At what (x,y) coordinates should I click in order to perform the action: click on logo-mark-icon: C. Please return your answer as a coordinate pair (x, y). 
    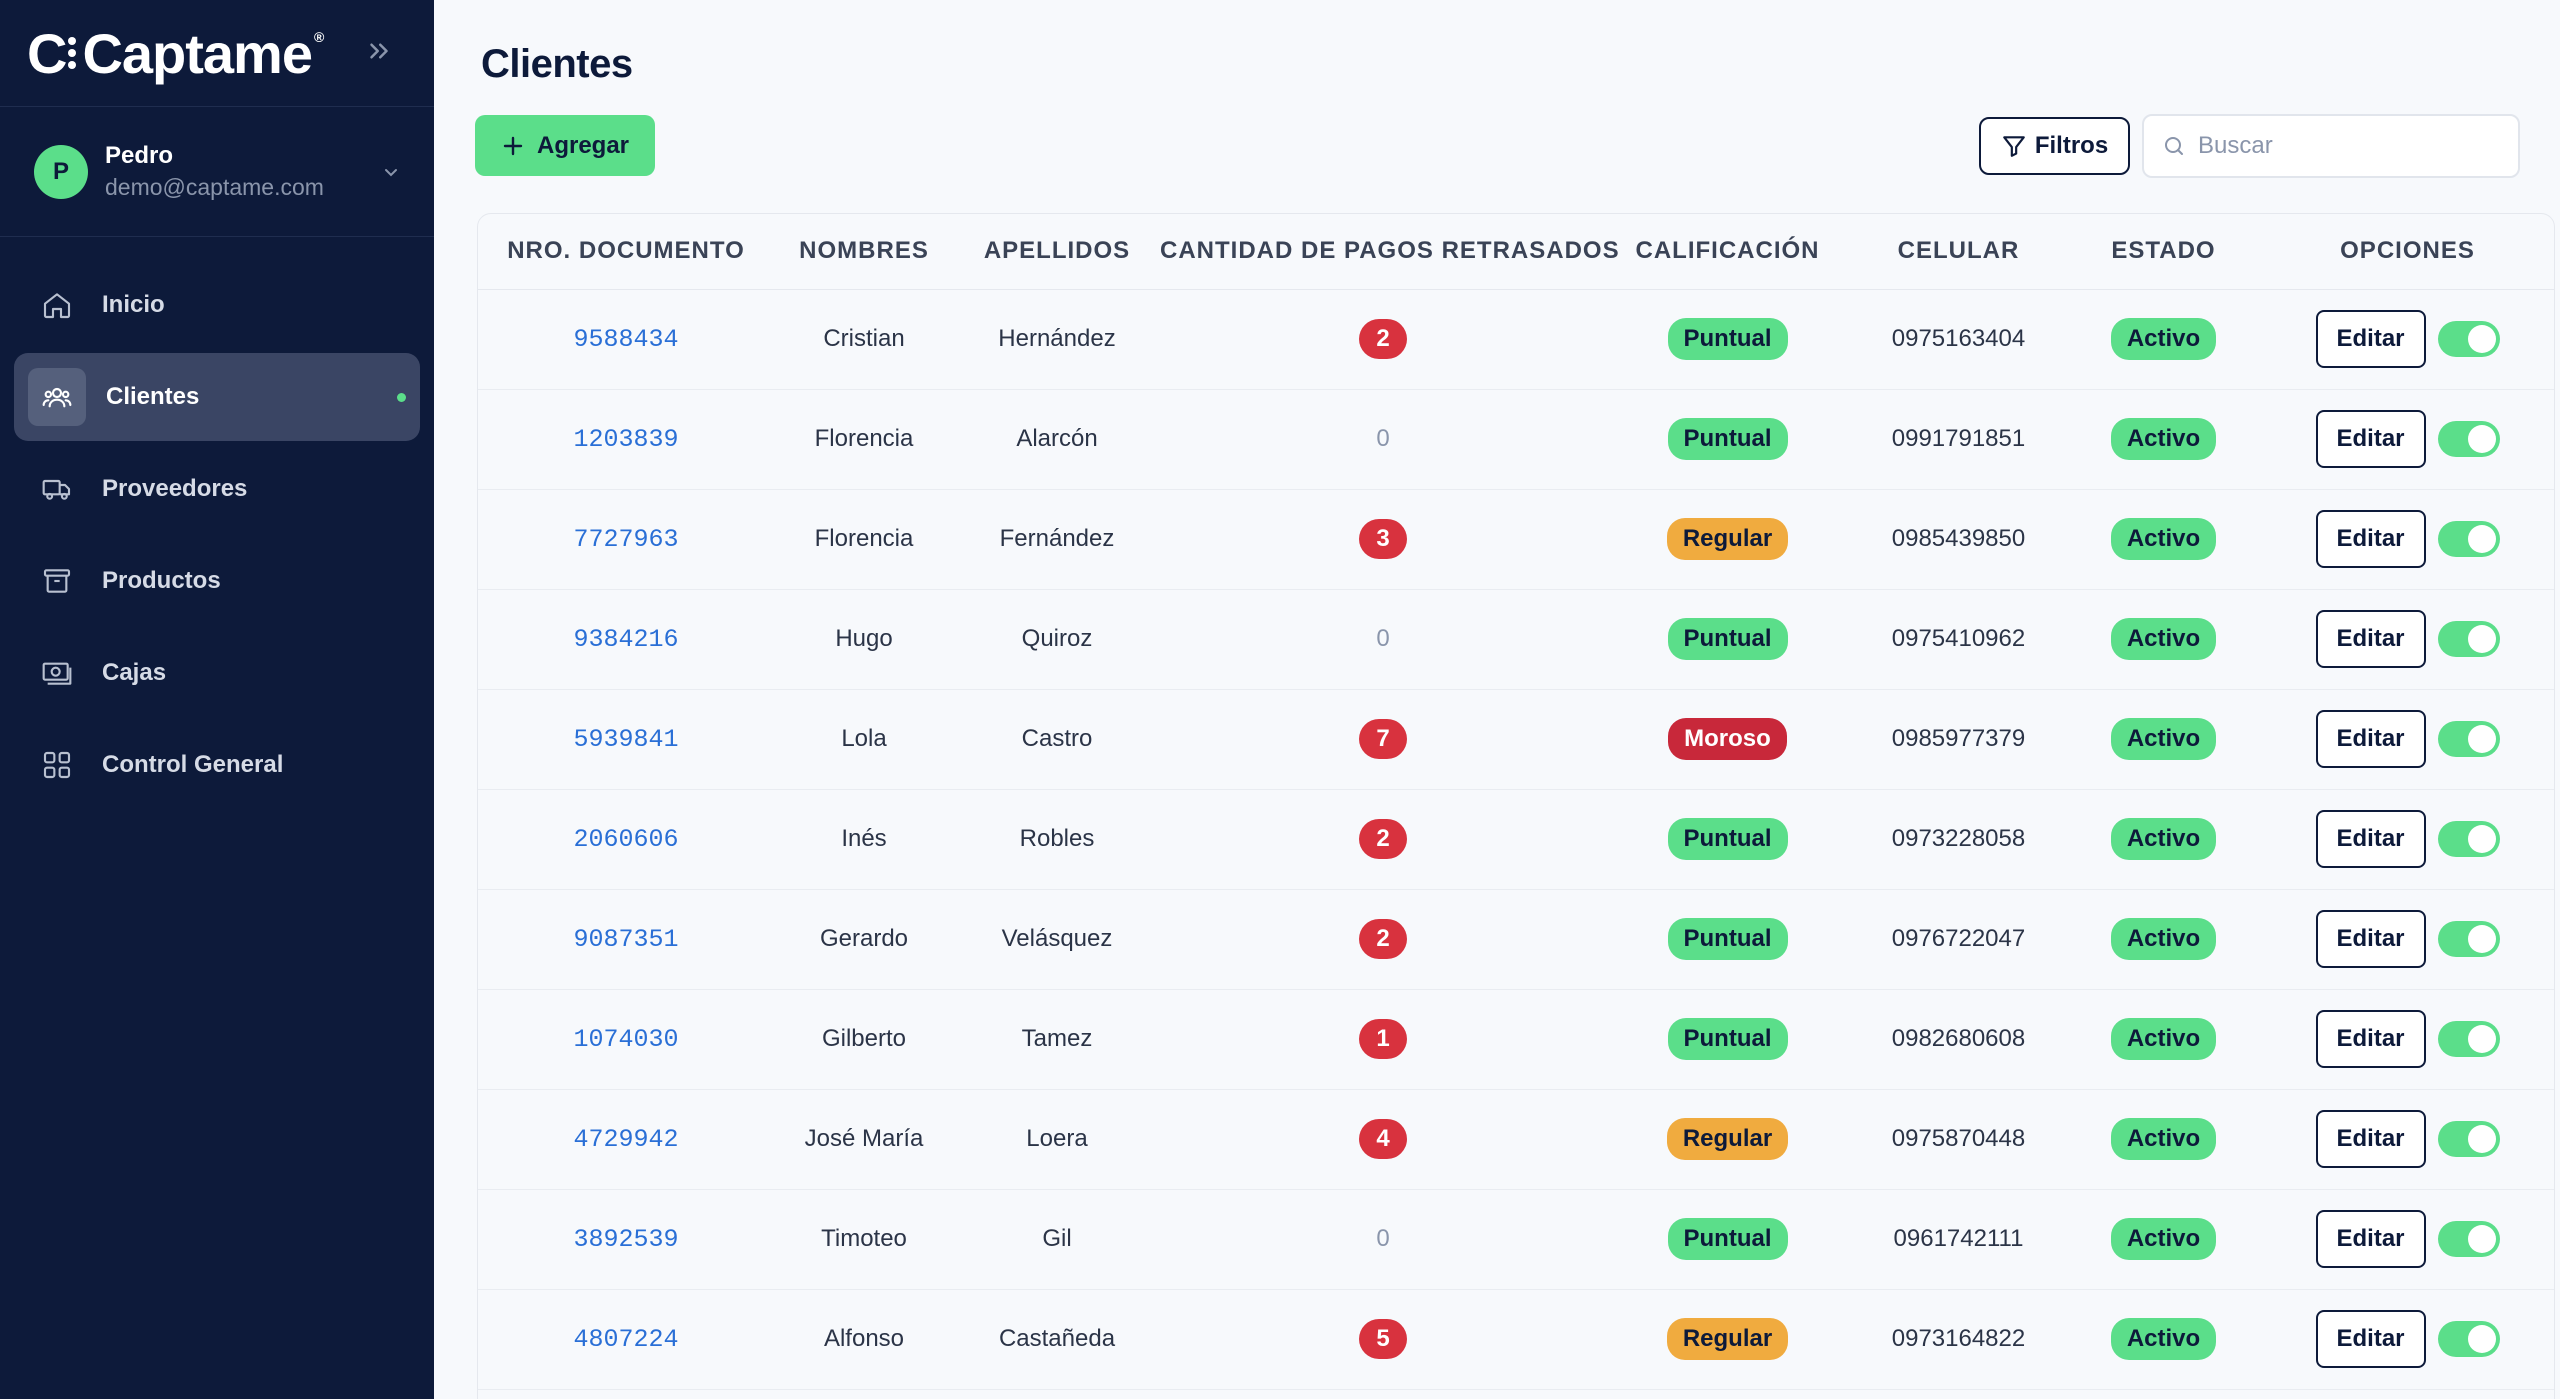
    Looking at the image, I should click on (52, 53).